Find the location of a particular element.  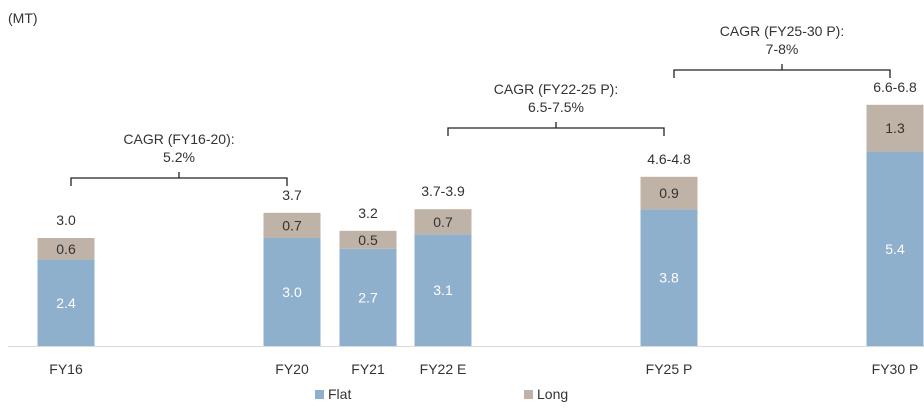

total-label-4: 4.6-4.8 is located at coordinates (669, 159).